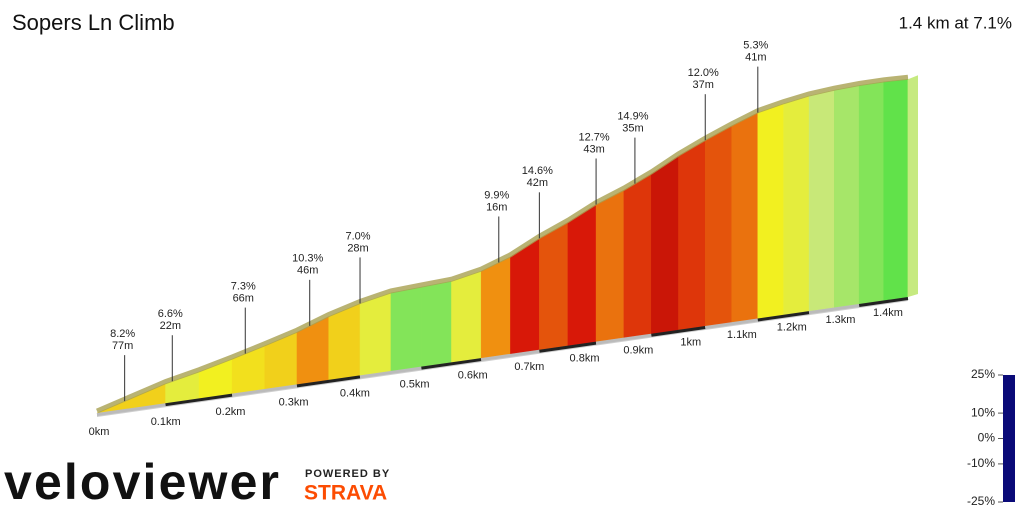 This screenshot has width=1024, height=517. Describe the element at coordinates (307, 271) in the screenshot. I see `annotation-length: 46m` at that location.